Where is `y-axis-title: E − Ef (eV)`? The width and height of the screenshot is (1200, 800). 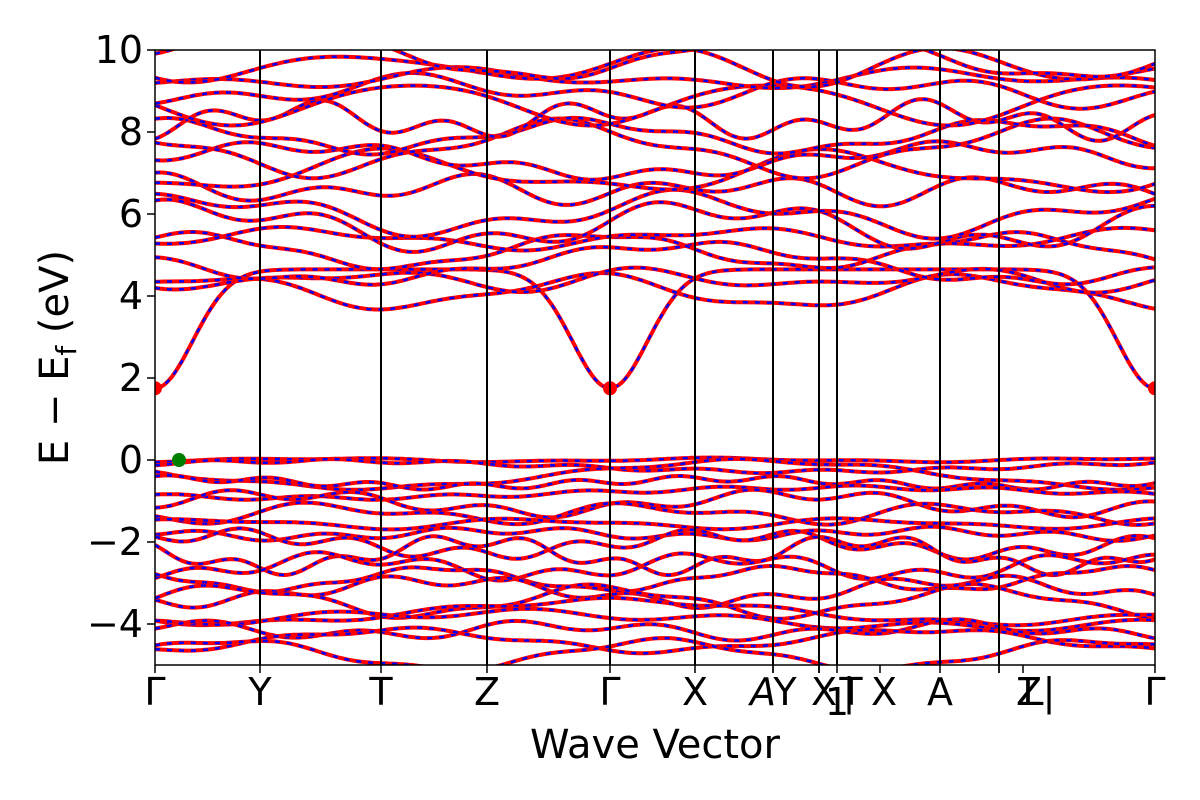
y-axis-title: E − Ef (eV) is located at coordinates (57, 357).